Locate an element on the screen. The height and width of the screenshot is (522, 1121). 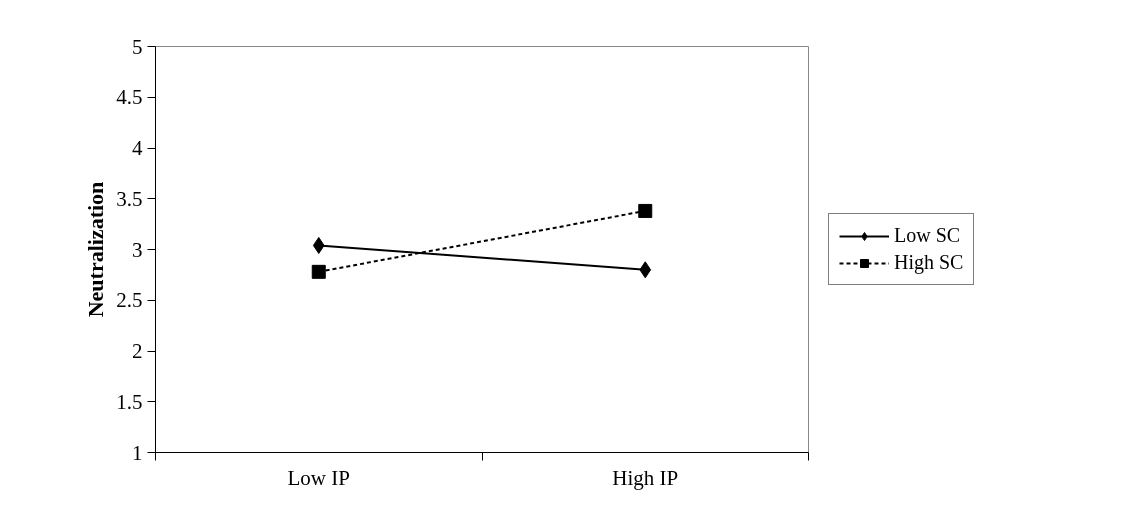
x-tick-label: Low IP is located at coordinates (318, 477).